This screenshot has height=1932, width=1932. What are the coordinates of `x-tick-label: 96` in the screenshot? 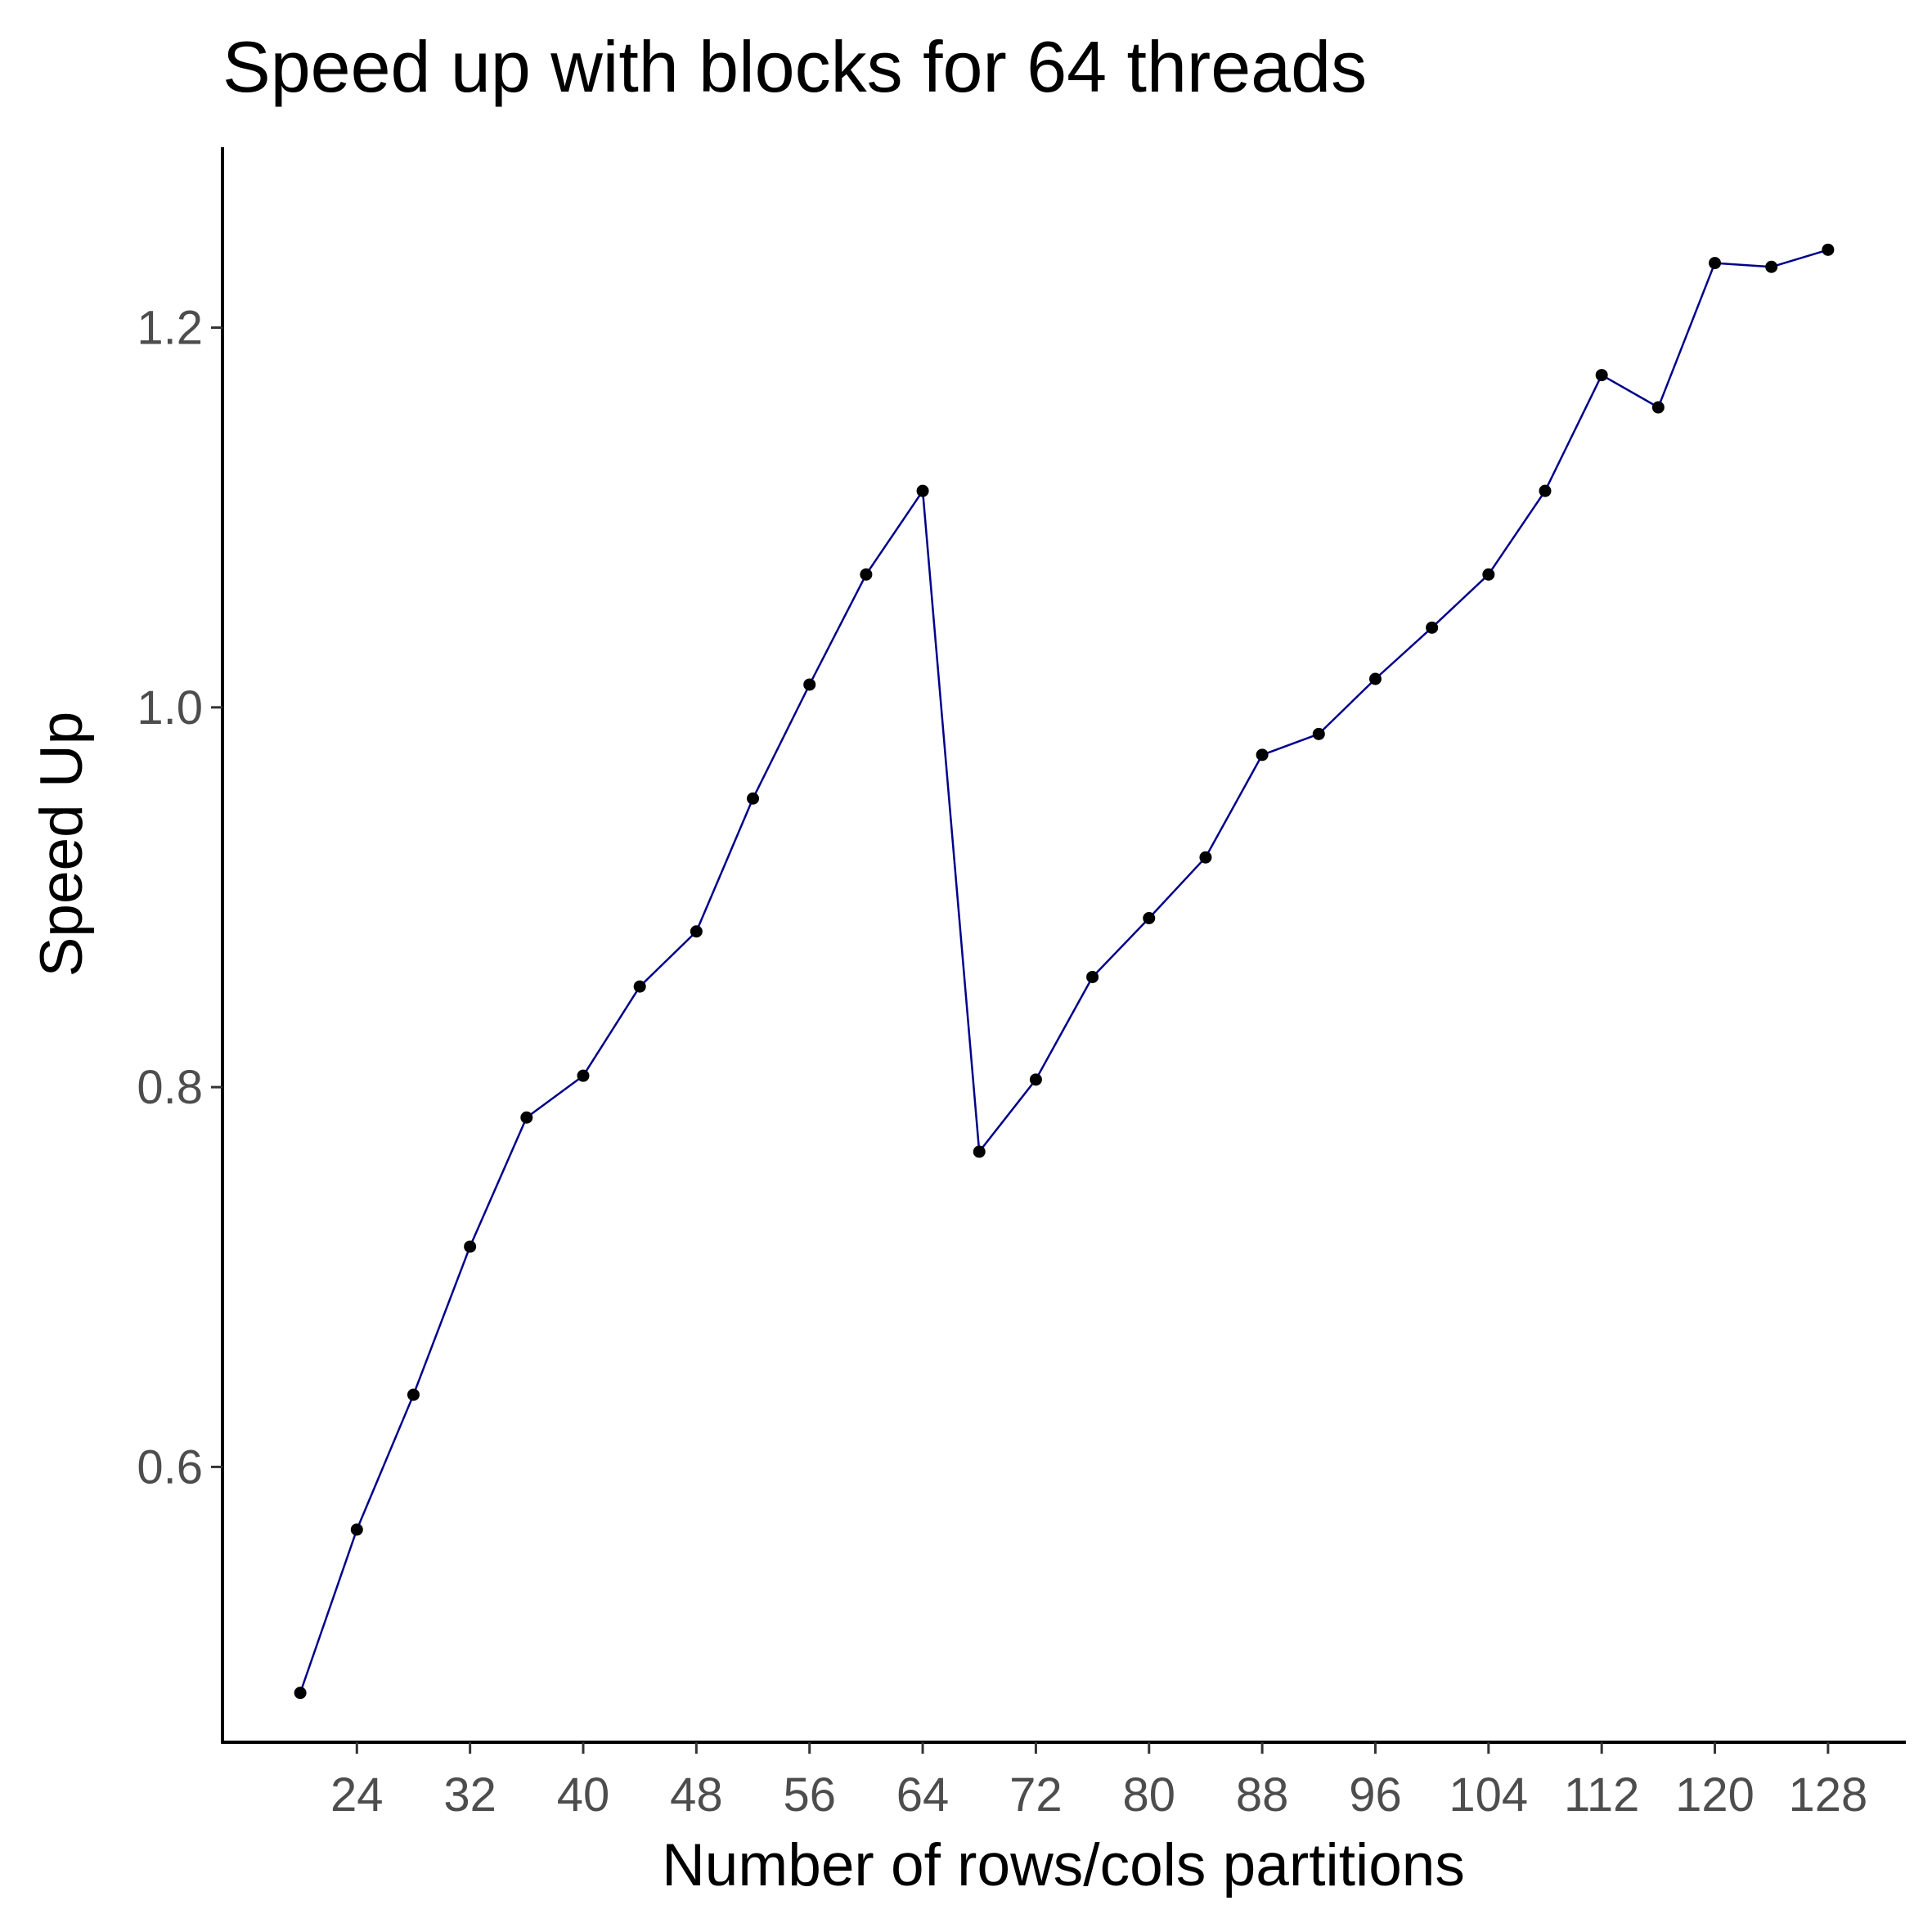 It's located at (1376, 1795).